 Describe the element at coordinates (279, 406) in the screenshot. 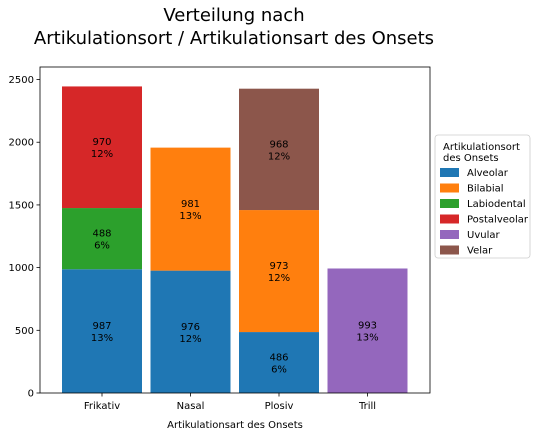

I see `x-tick-label: Plosiv` at that location.